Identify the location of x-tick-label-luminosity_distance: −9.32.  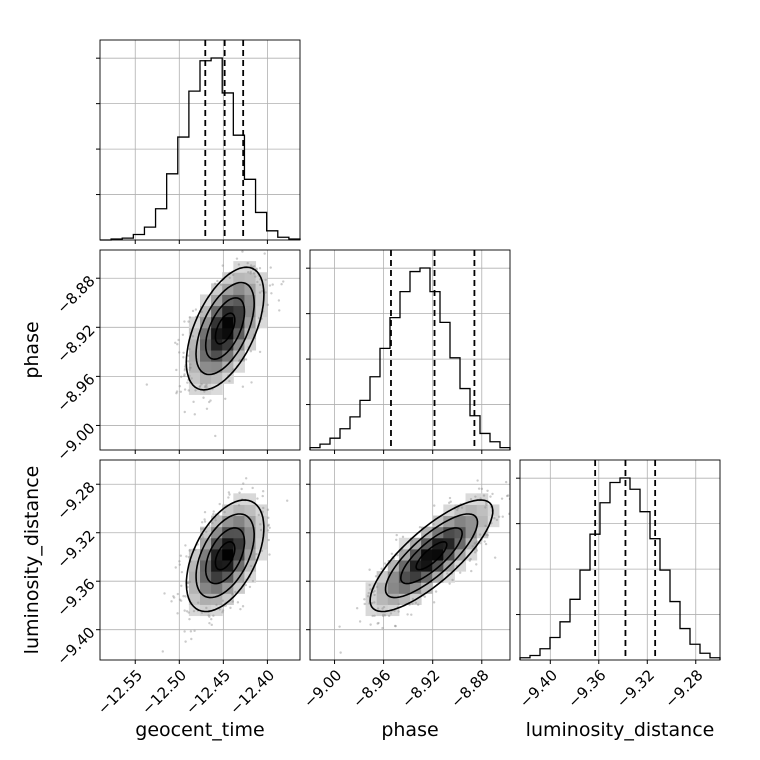
(635, 688).